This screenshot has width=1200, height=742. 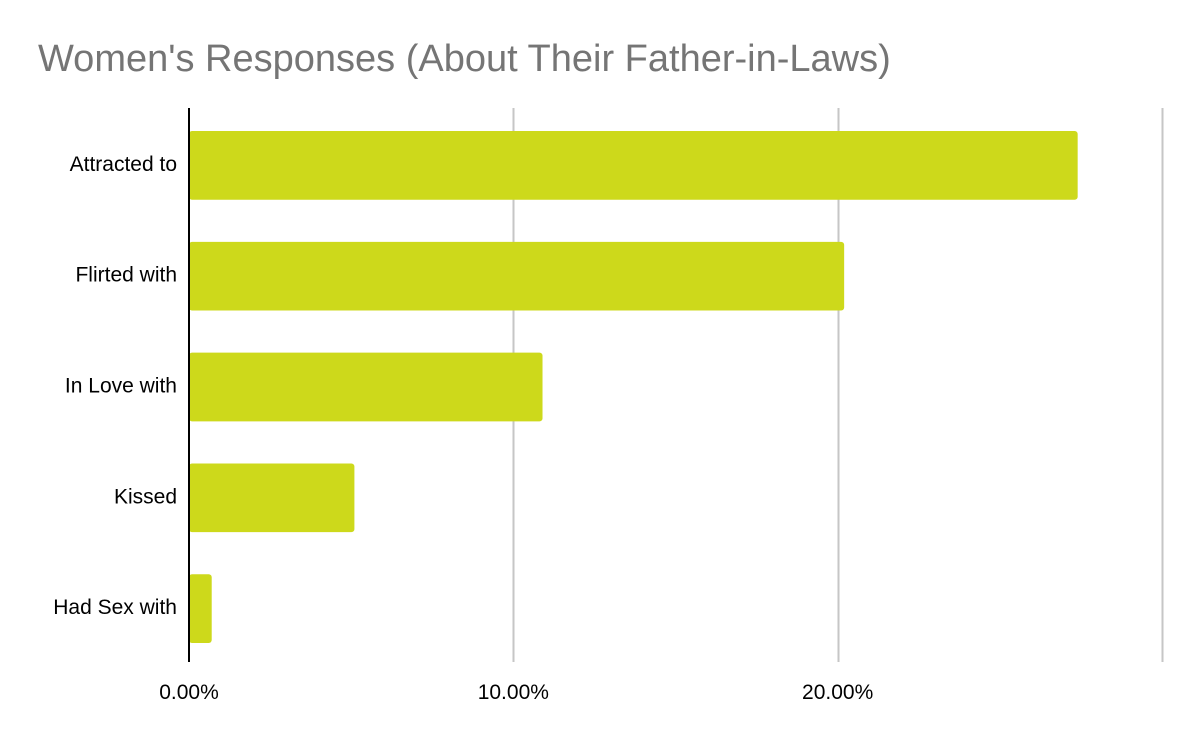 I want to click on category-label-2: In Love with, so click(x=121, y=386).